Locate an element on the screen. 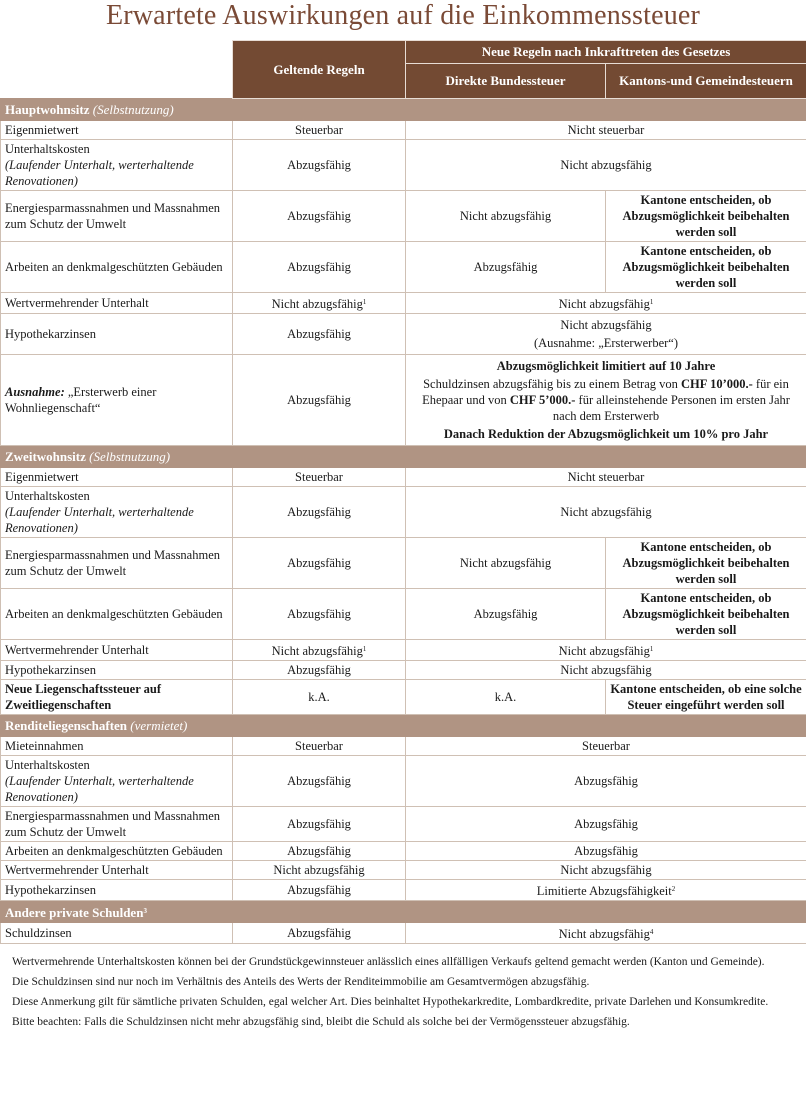 This screenshot has height=1119, width=806. row-label: Mieteinnahmen is located at coordinates (116, 746).